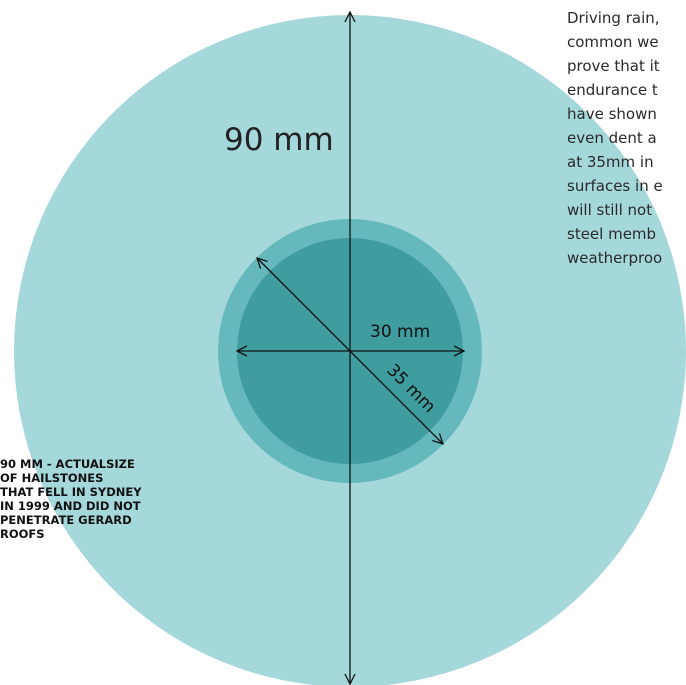 The image size is (686, 685). What do you see at coordinates (350, 351) in the screenshot?
I see `diagonal-dimension-arrow` at bounding box center [350, 351].